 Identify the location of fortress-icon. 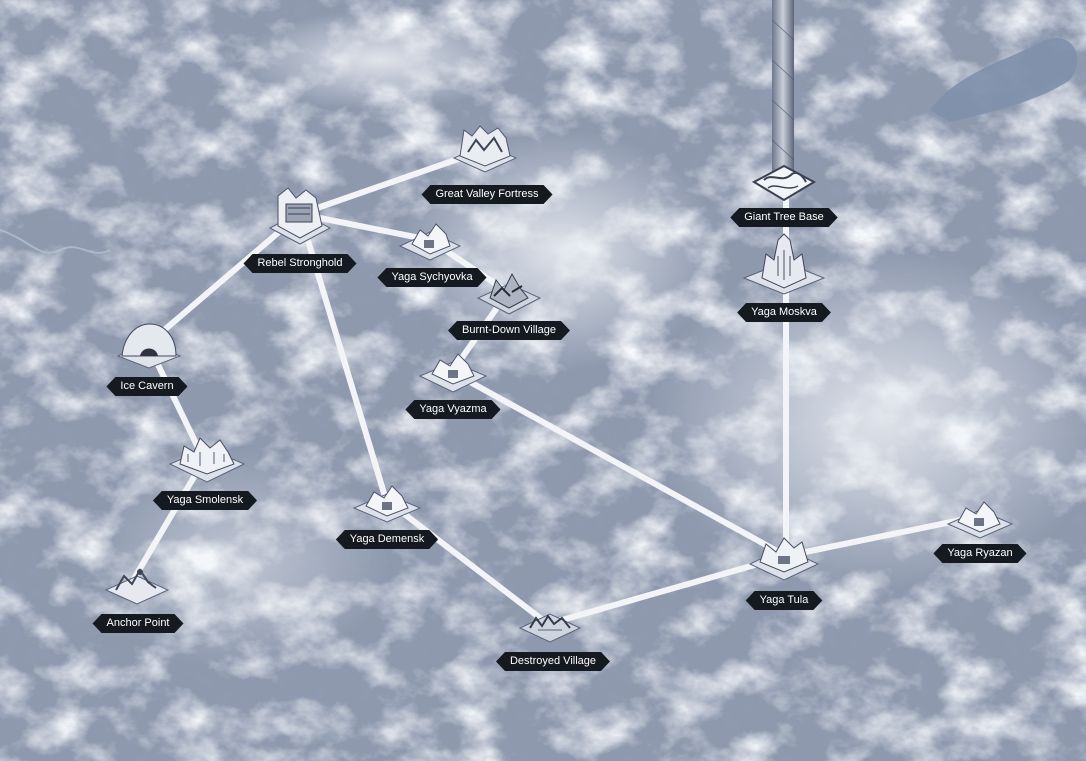
(485, 149).